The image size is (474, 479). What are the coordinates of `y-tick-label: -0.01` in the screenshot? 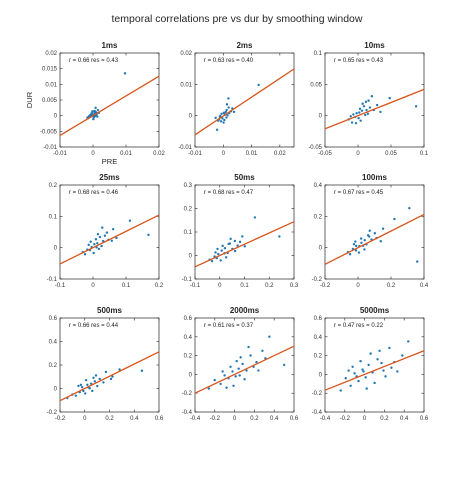 It's located at (50, 148).